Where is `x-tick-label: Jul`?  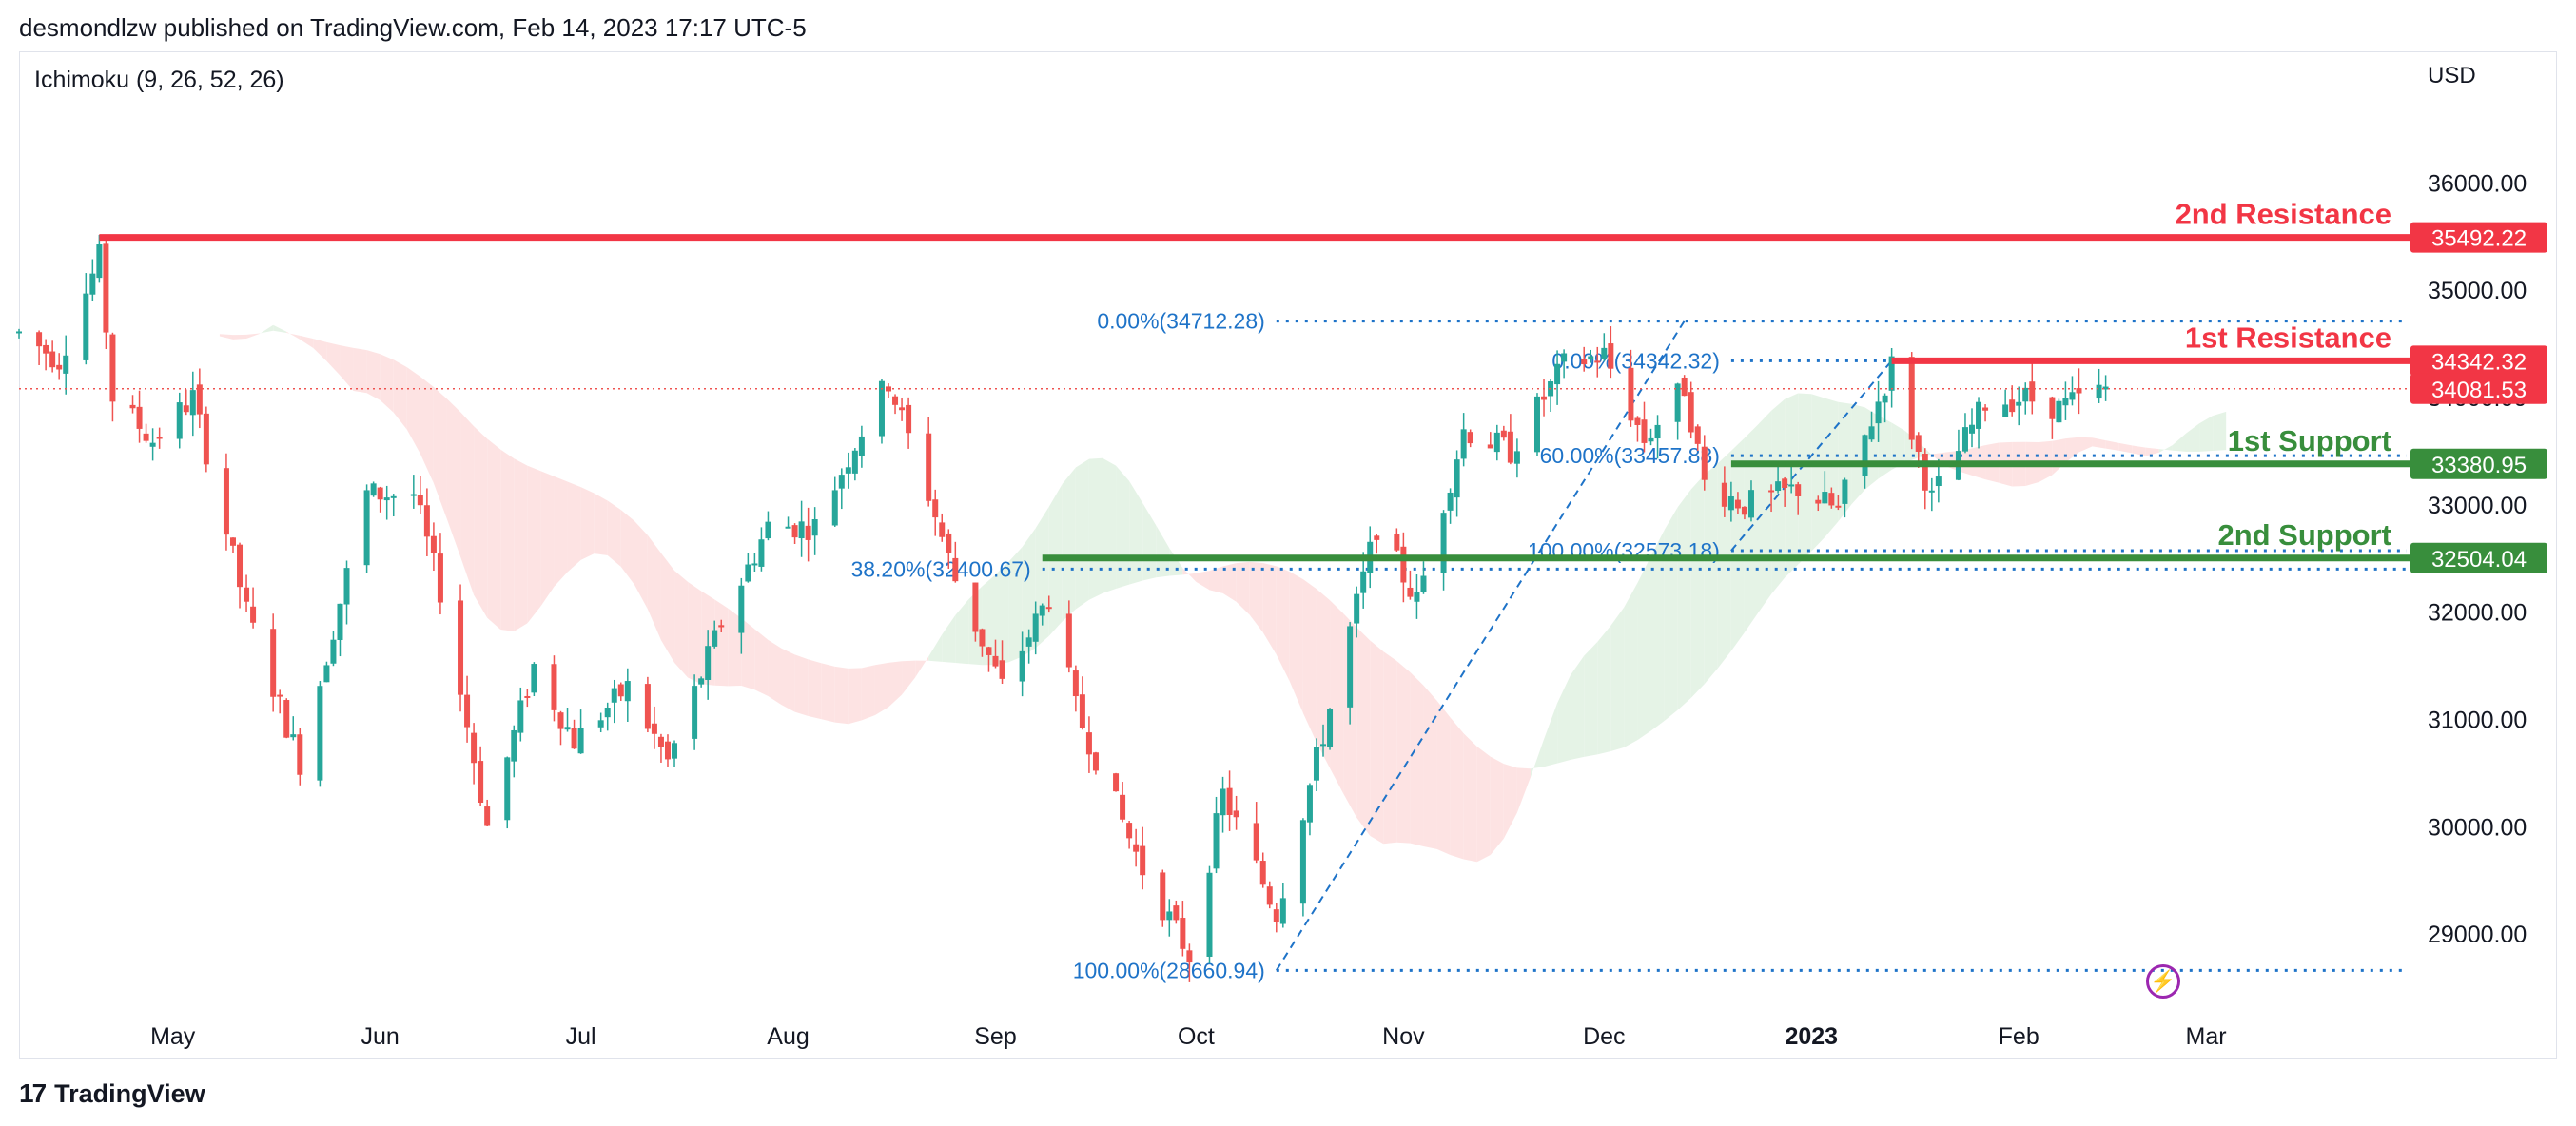
x-tick-label: Jul is located at coordinates (581, 1036).